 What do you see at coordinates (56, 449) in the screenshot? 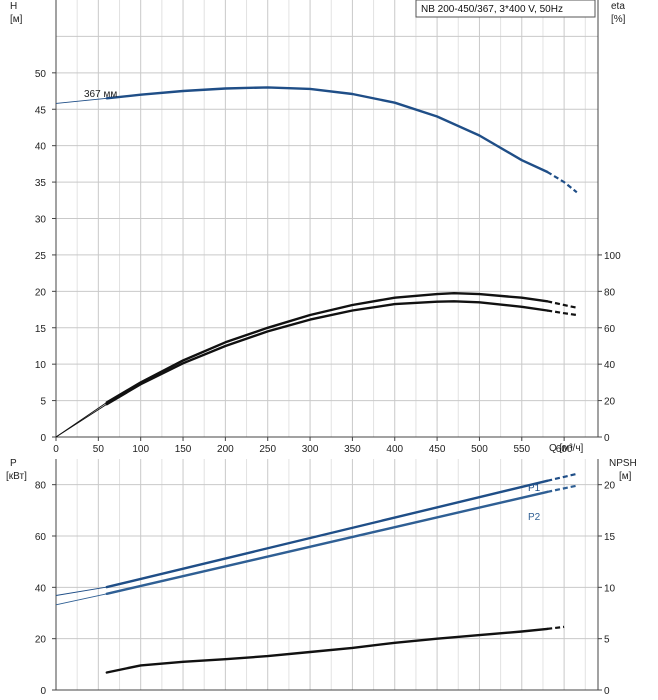
I see `x-tick-label: 0` at bounding box center [56, 449].